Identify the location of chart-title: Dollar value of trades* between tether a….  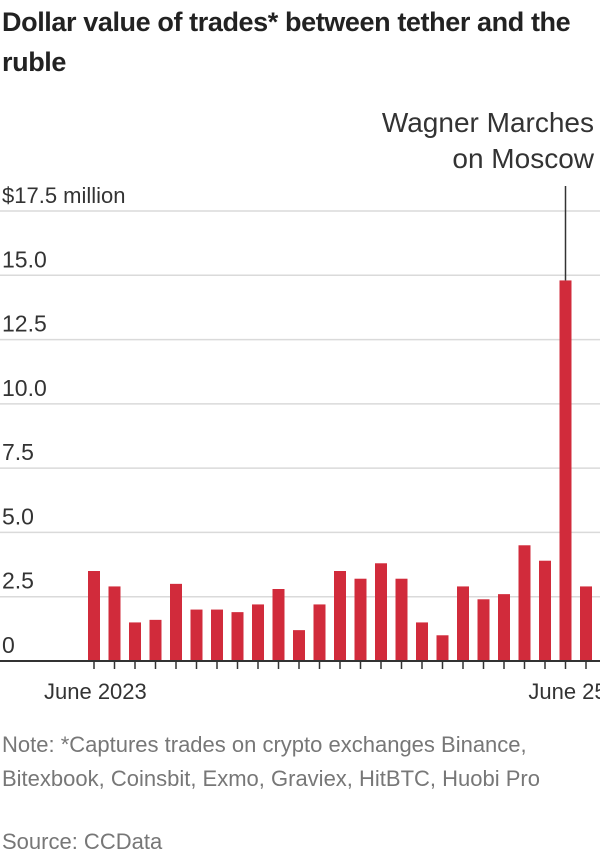
(286, 42).